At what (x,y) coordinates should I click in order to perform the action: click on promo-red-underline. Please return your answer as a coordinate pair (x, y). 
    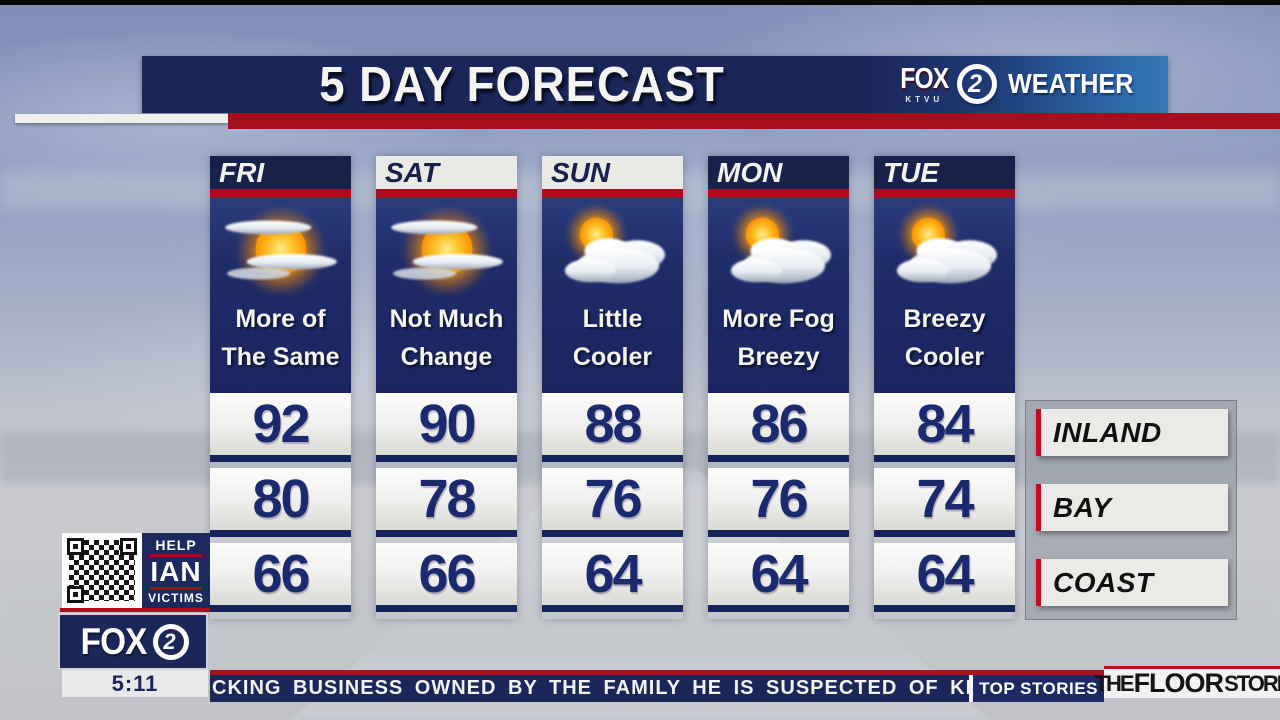
    Looking at the image, I should click on (135, 610).